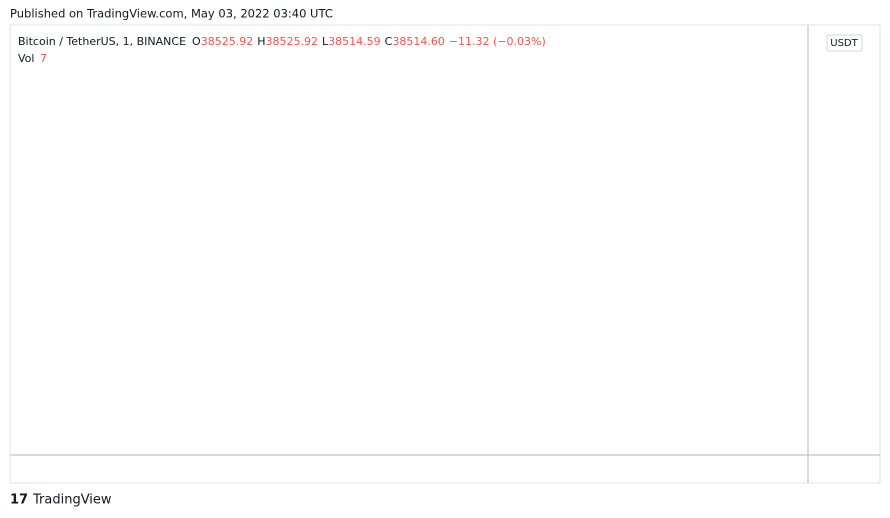  Describe the element at coordinates (102, 50) in the screenshot. I see `legend: Bitcoin / TetherUS, 1, BINANCE Vol 7` at that location.